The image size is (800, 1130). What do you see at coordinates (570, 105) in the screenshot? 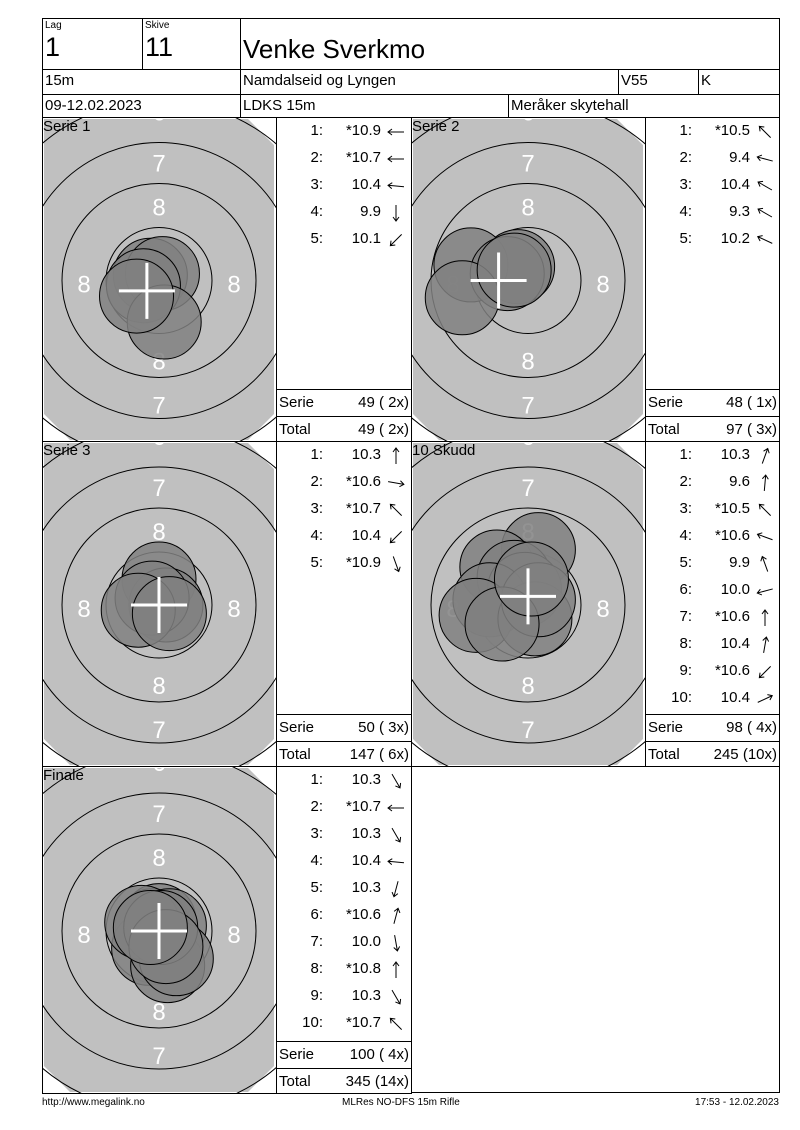
I see `venue: Meråker skytehall` at bounding box center [570, 105].